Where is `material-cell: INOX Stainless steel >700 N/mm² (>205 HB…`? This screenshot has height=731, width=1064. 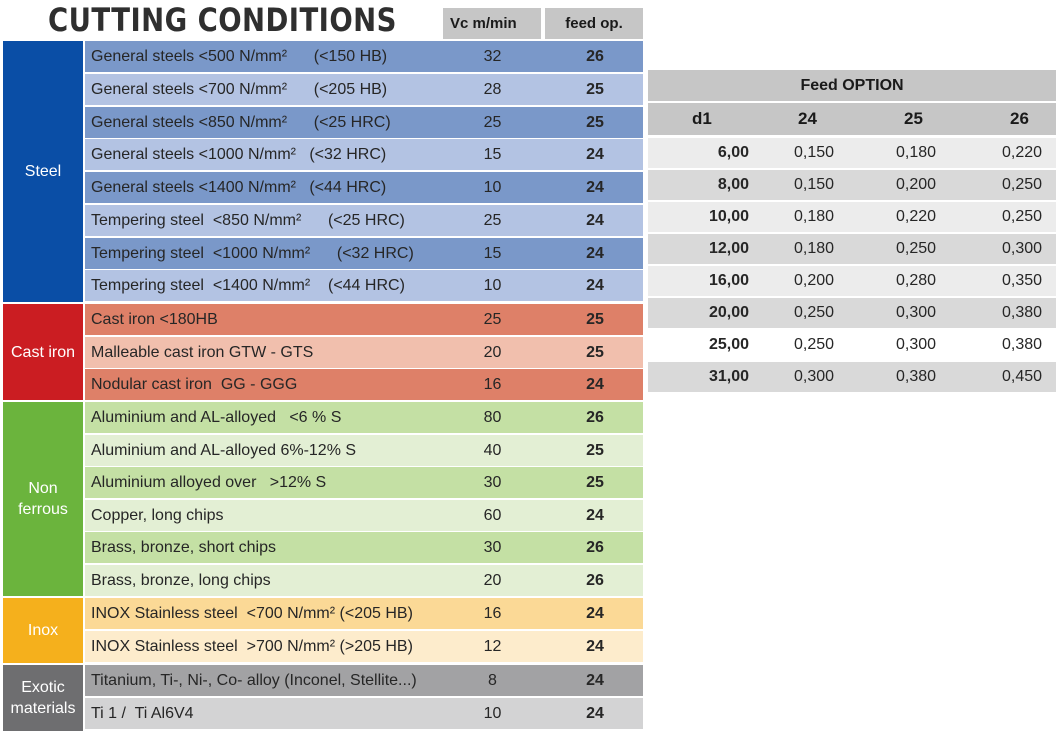 material-cell: INOX Stainless steel >700 N/mm² (>205 HB… is located at coordinates (252, 646).